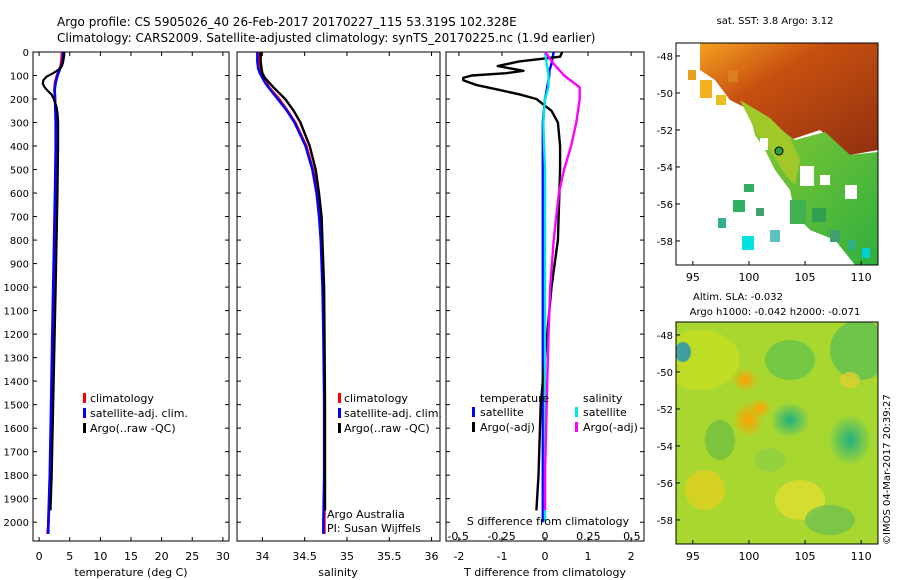 The height and width of the screenshot is (580, 900). I want to click on legend-label-sal-argo: Argo(-adj), so click(610, 427).